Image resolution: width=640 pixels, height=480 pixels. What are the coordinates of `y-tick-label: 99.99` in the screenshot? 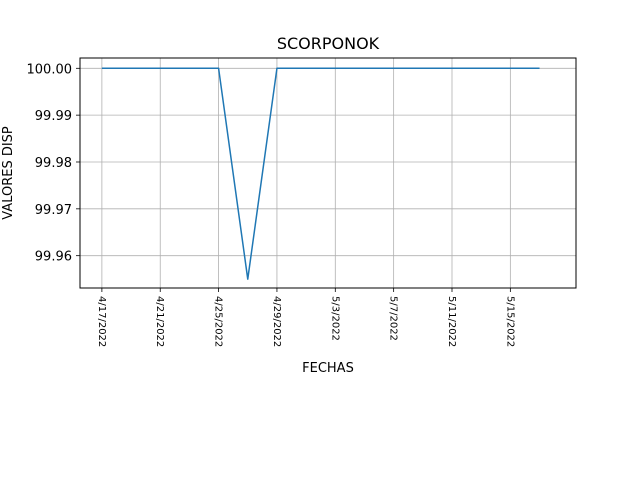 It's located at (53, 116).